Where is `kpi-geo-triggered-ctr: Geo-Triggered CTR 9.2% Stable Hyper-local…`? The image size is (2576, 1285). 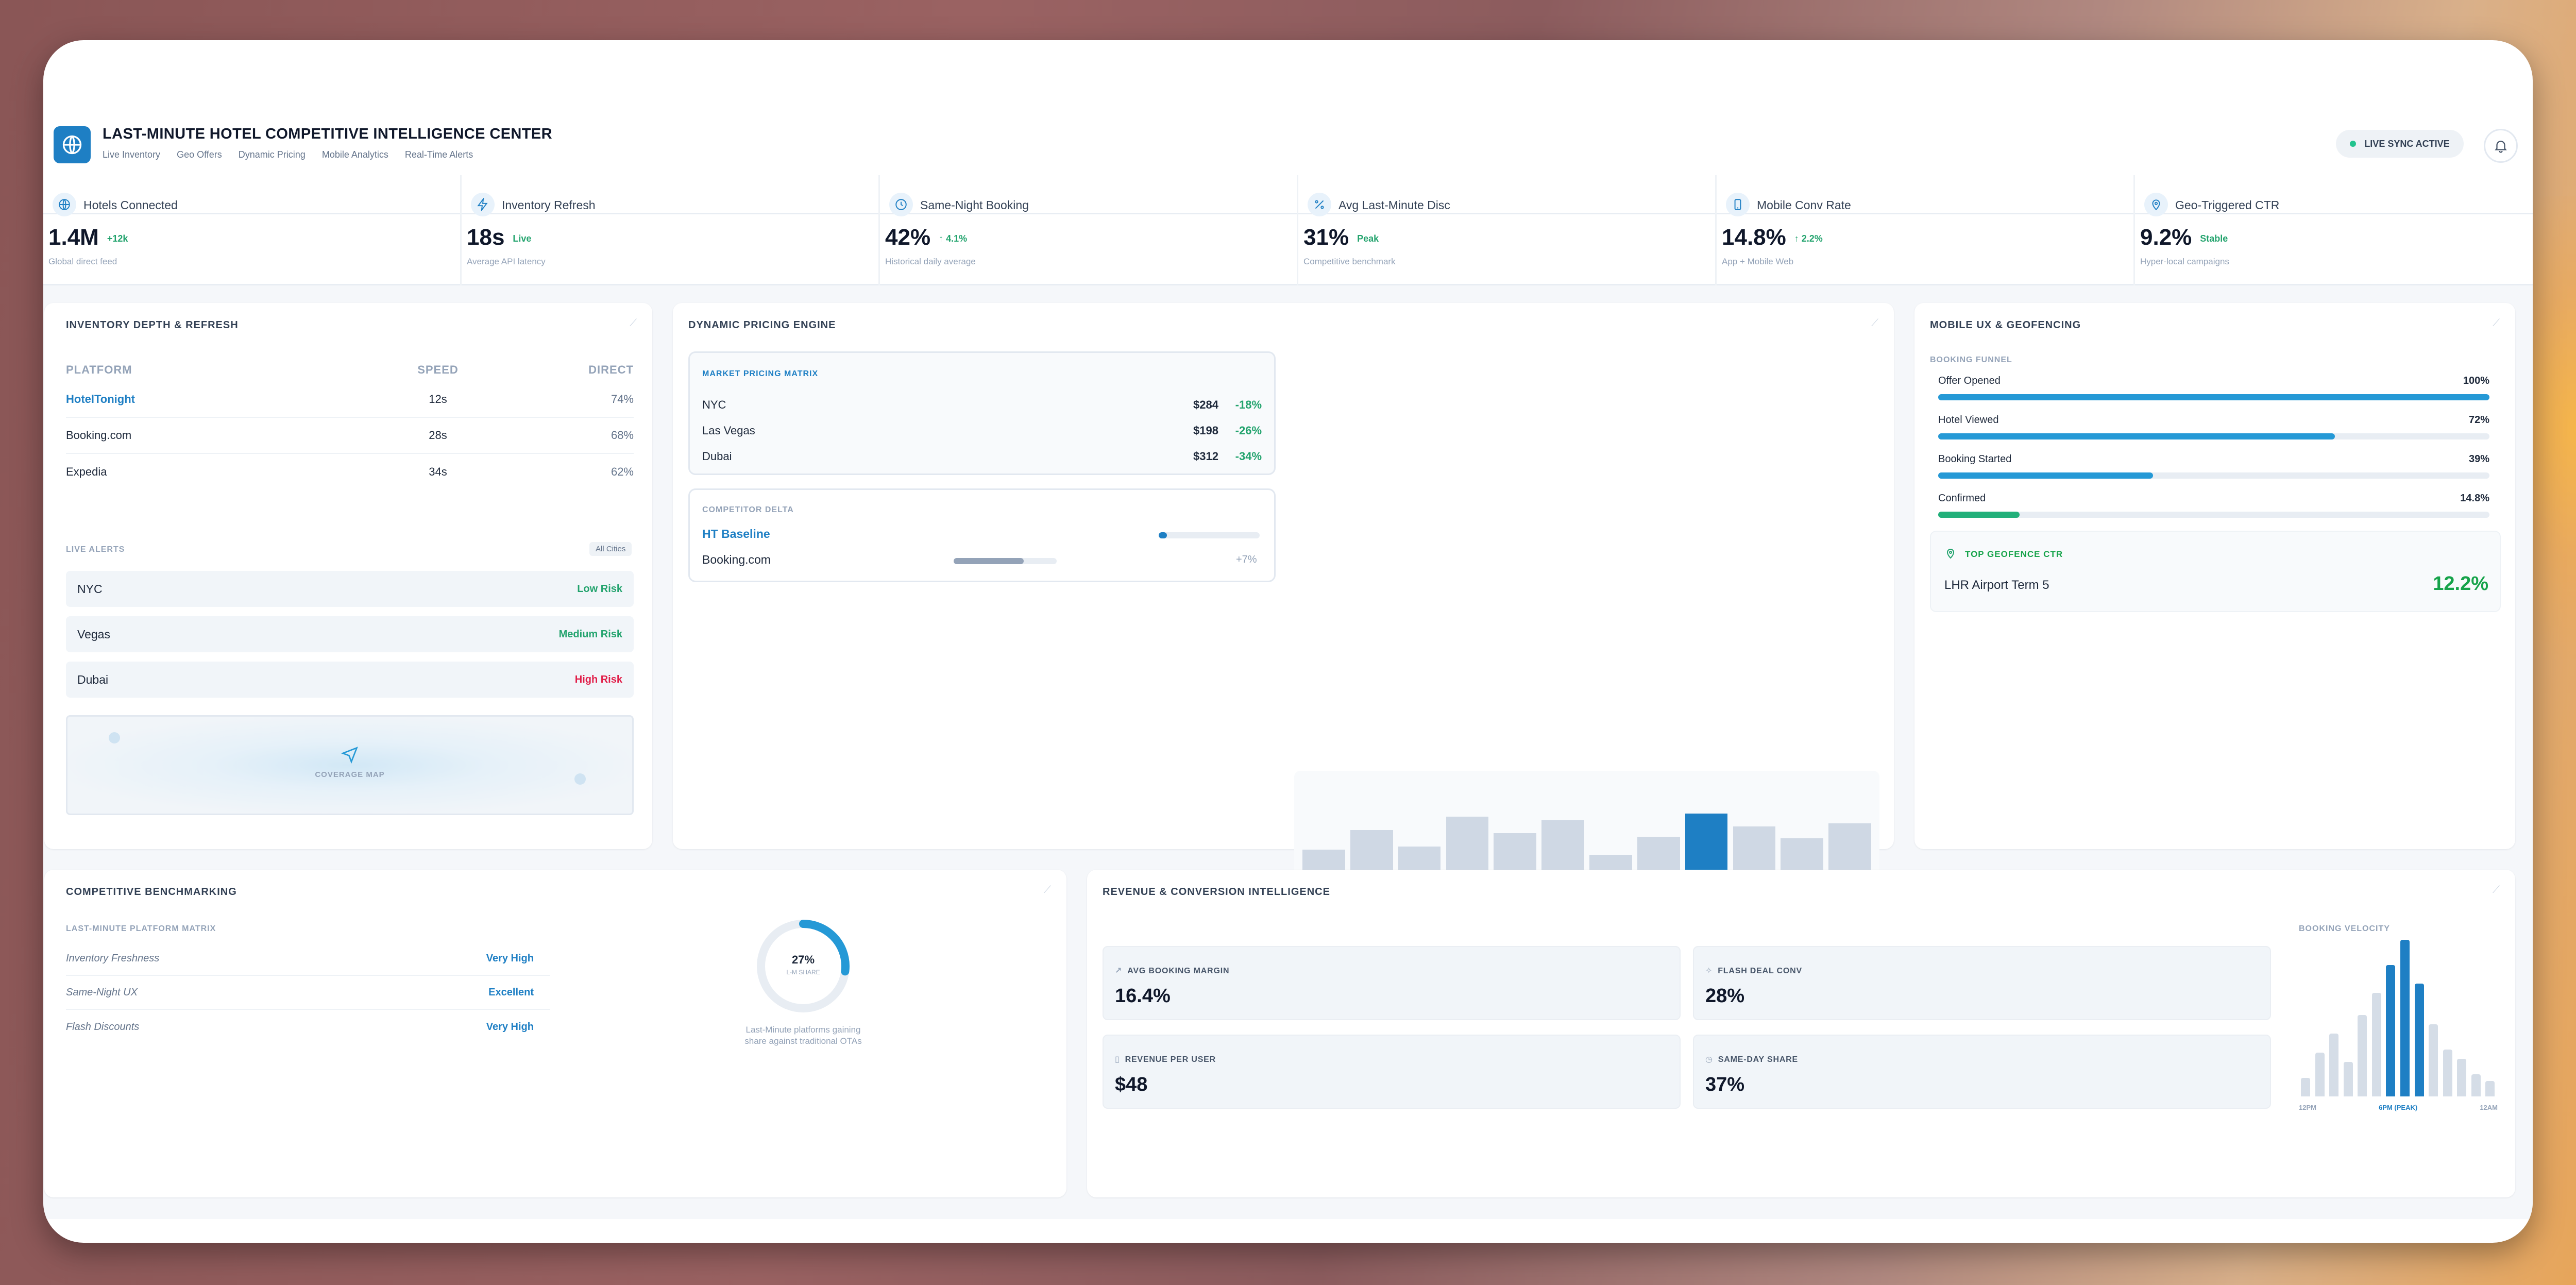
kpi-geo-triggered-ctr: Geo-Triggered CTR 9.2% Stable Hyper-local… is located at coordinates (2334, 230).